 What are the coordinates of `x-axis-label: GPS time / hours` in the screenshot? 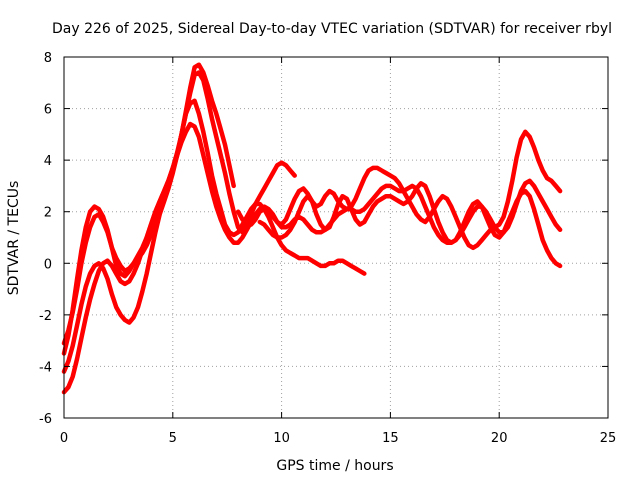 It's located at (334, 466).